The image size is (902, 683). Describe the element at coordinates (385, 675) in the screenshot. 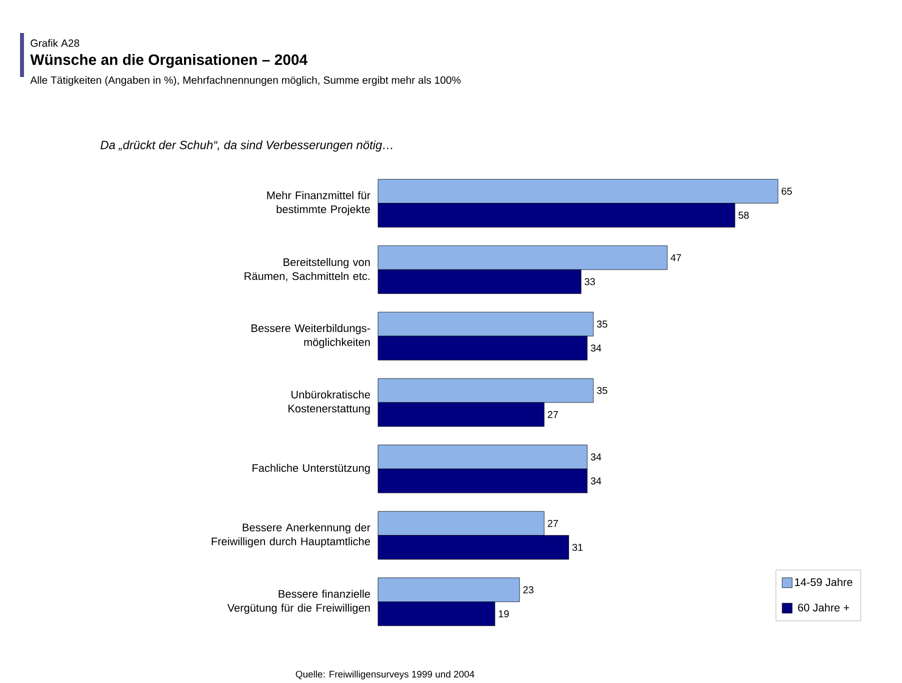

I see `source-note: Quelle: Freiwilligensurveys 1999 und 2004` at that location.